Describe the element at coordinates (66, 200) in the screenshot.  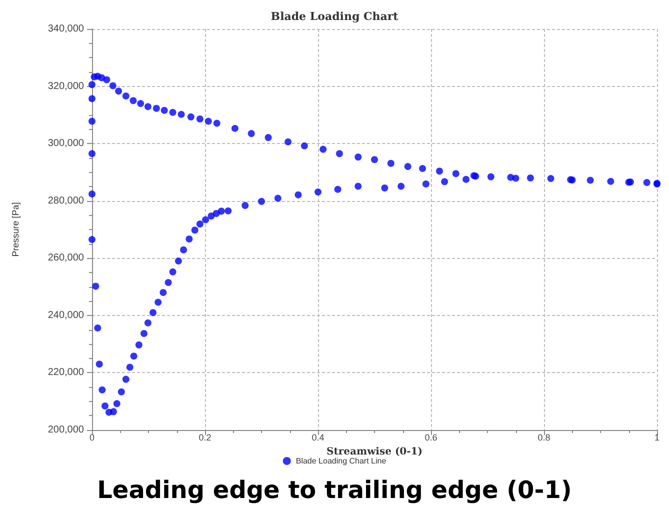
I see `y-tick-label: 280,000` at that location.